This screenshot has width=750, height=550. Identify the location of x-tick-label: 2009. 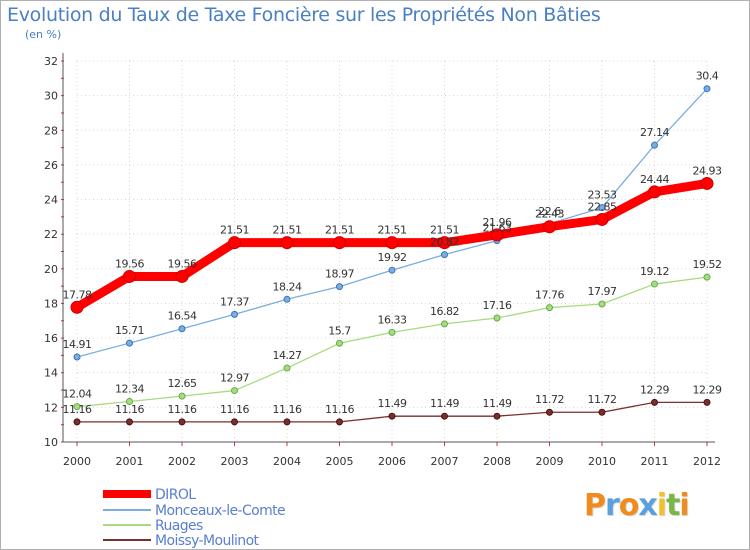
(550, 461).